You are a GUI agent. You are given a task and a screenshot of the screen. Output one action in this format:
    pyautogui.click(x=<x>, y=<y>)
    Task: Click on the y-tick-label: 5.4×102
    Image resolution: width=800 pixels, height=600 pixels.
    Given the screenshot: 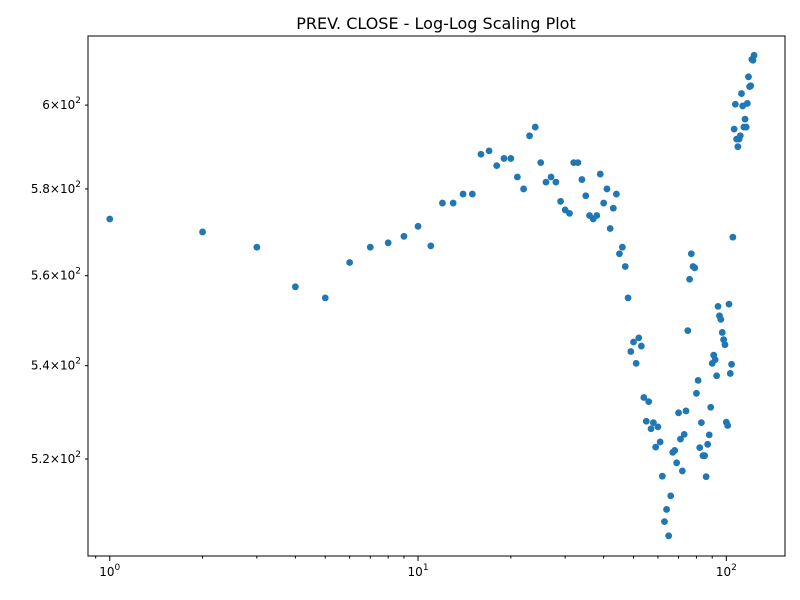 What is the action you would take?
    pyautogui.click(x=56, y=365)
    